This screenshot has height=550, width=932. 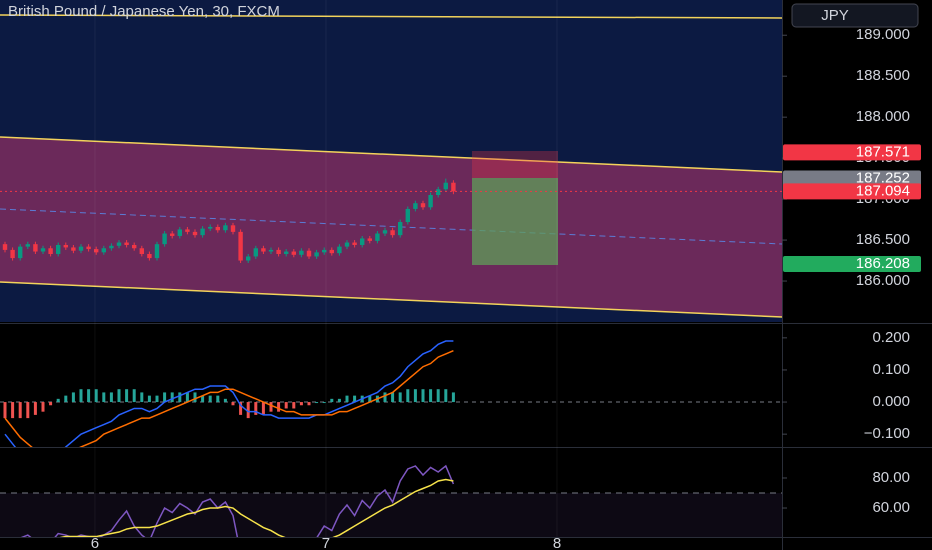 What do you see at coordinates (391, 299) in the screenshot?
I see `channel-lower` at bounding box center [391, 299].